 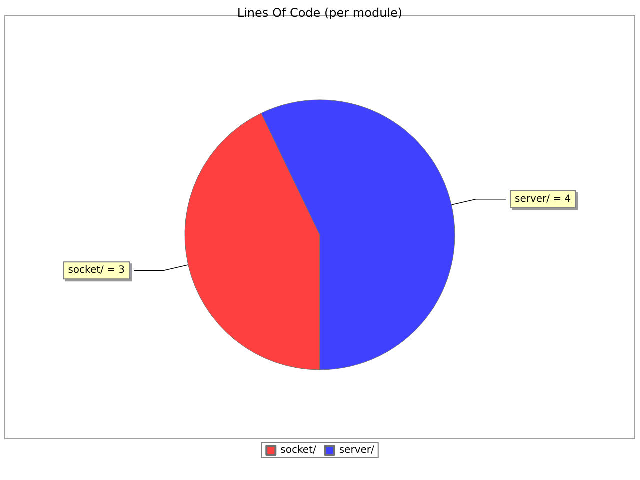 What do you see at coordinates (97, 270) in the screenshot?
I see `data-label: socket/ = 3` at bounding box center [97, 270].